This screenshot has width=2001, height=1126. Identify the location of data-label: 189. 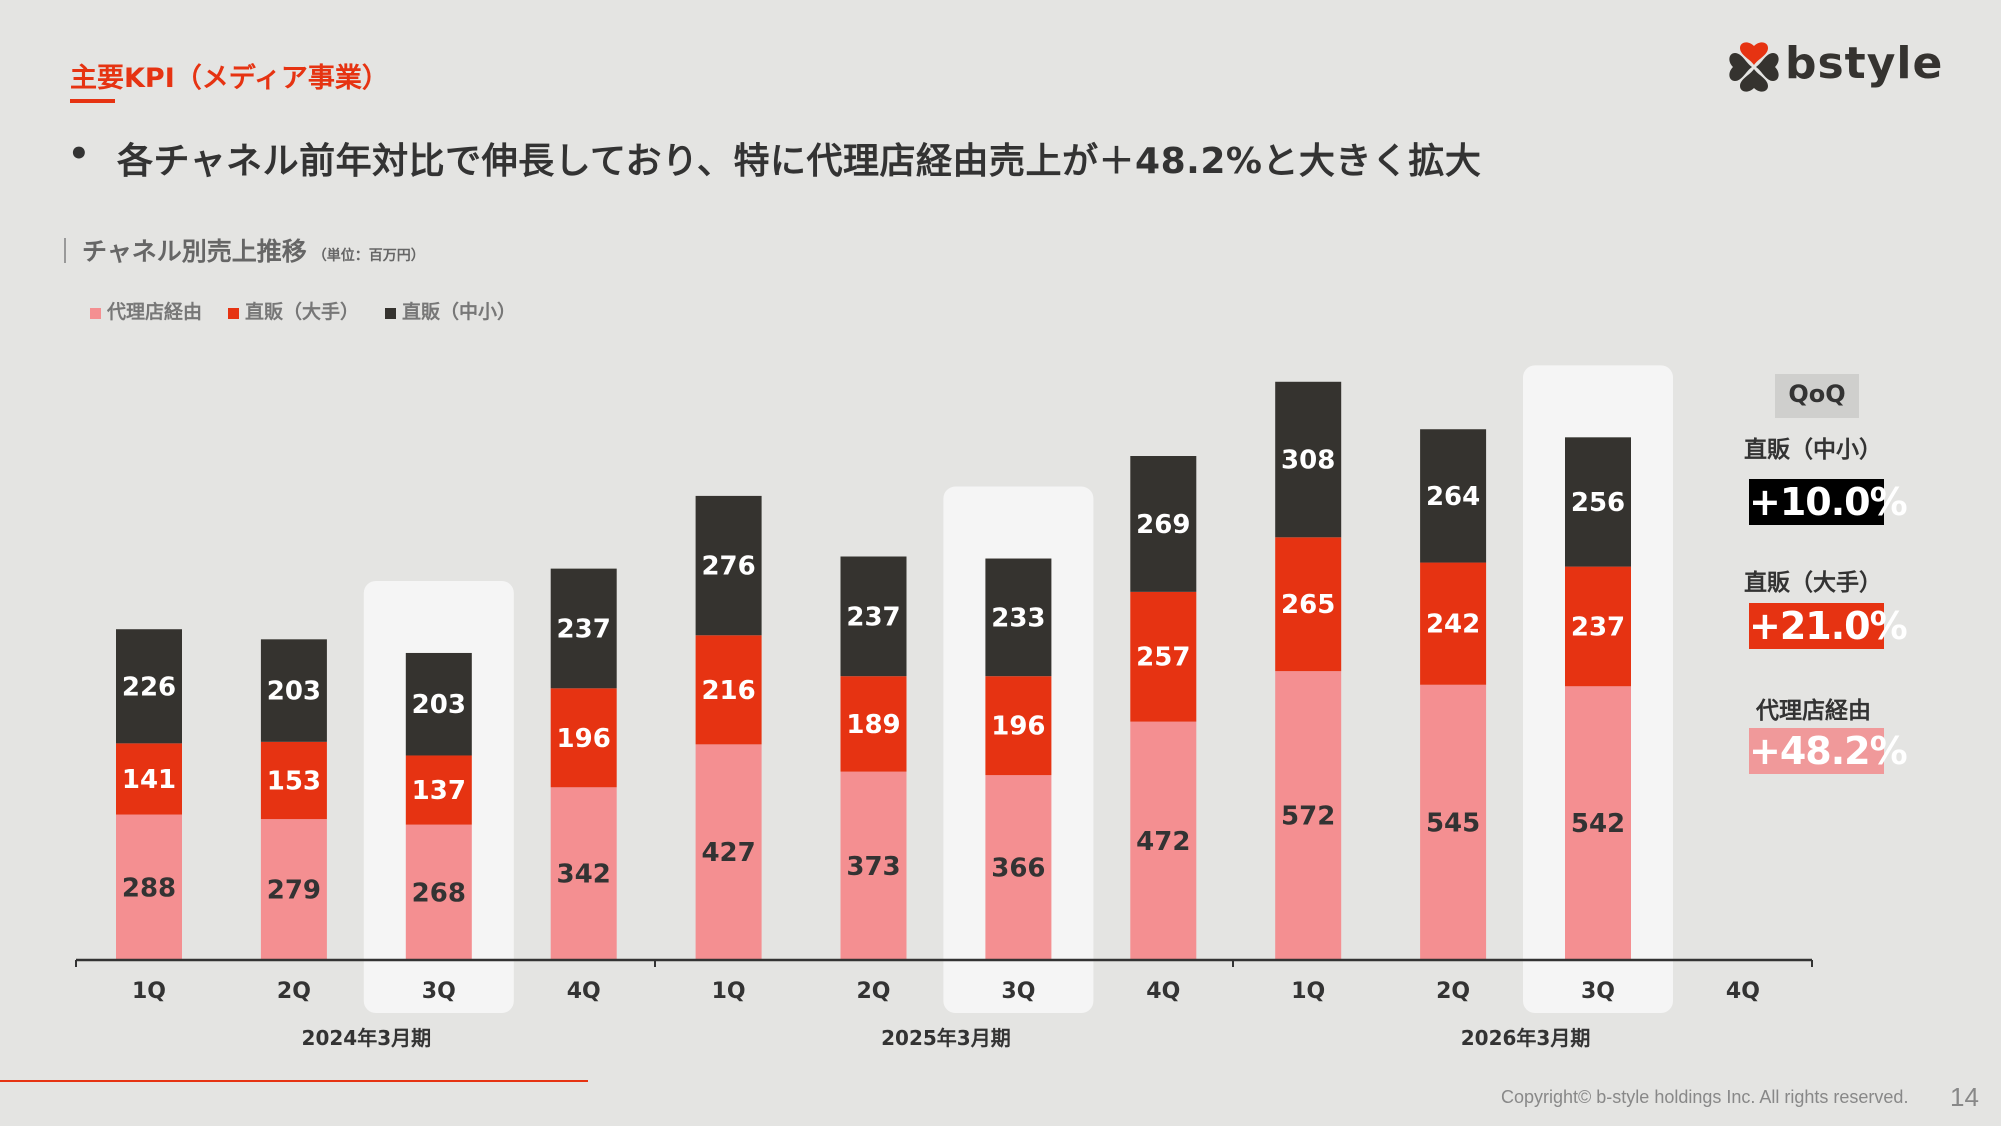
(873, 725).